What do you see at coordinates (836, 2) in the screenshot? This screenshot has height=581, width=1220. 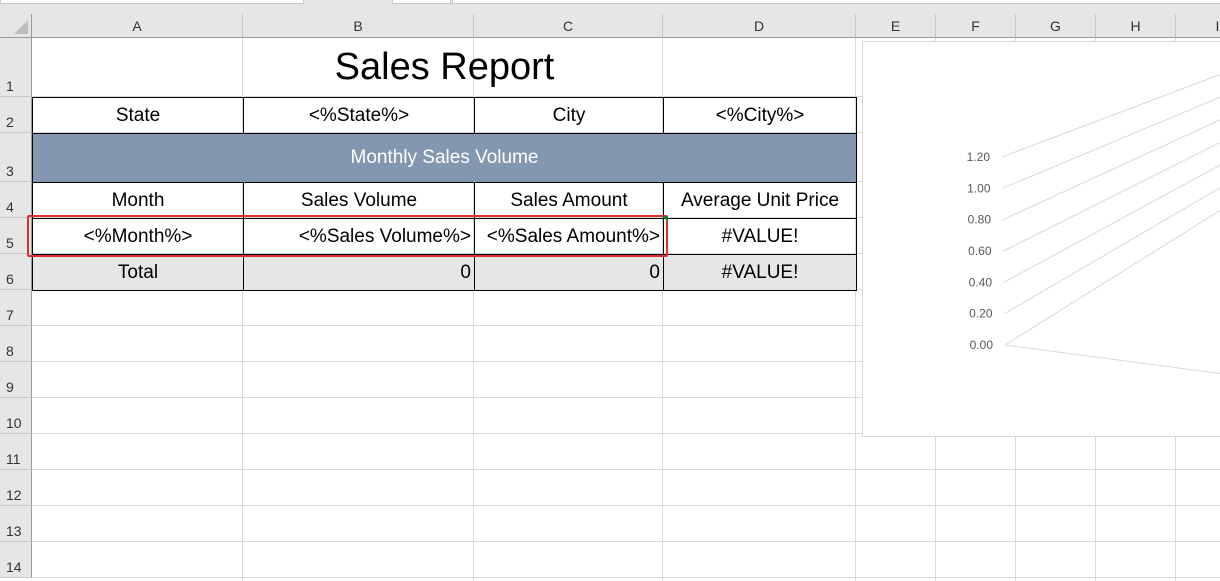 I see `formula-bar` at bounding box center [836, 2].